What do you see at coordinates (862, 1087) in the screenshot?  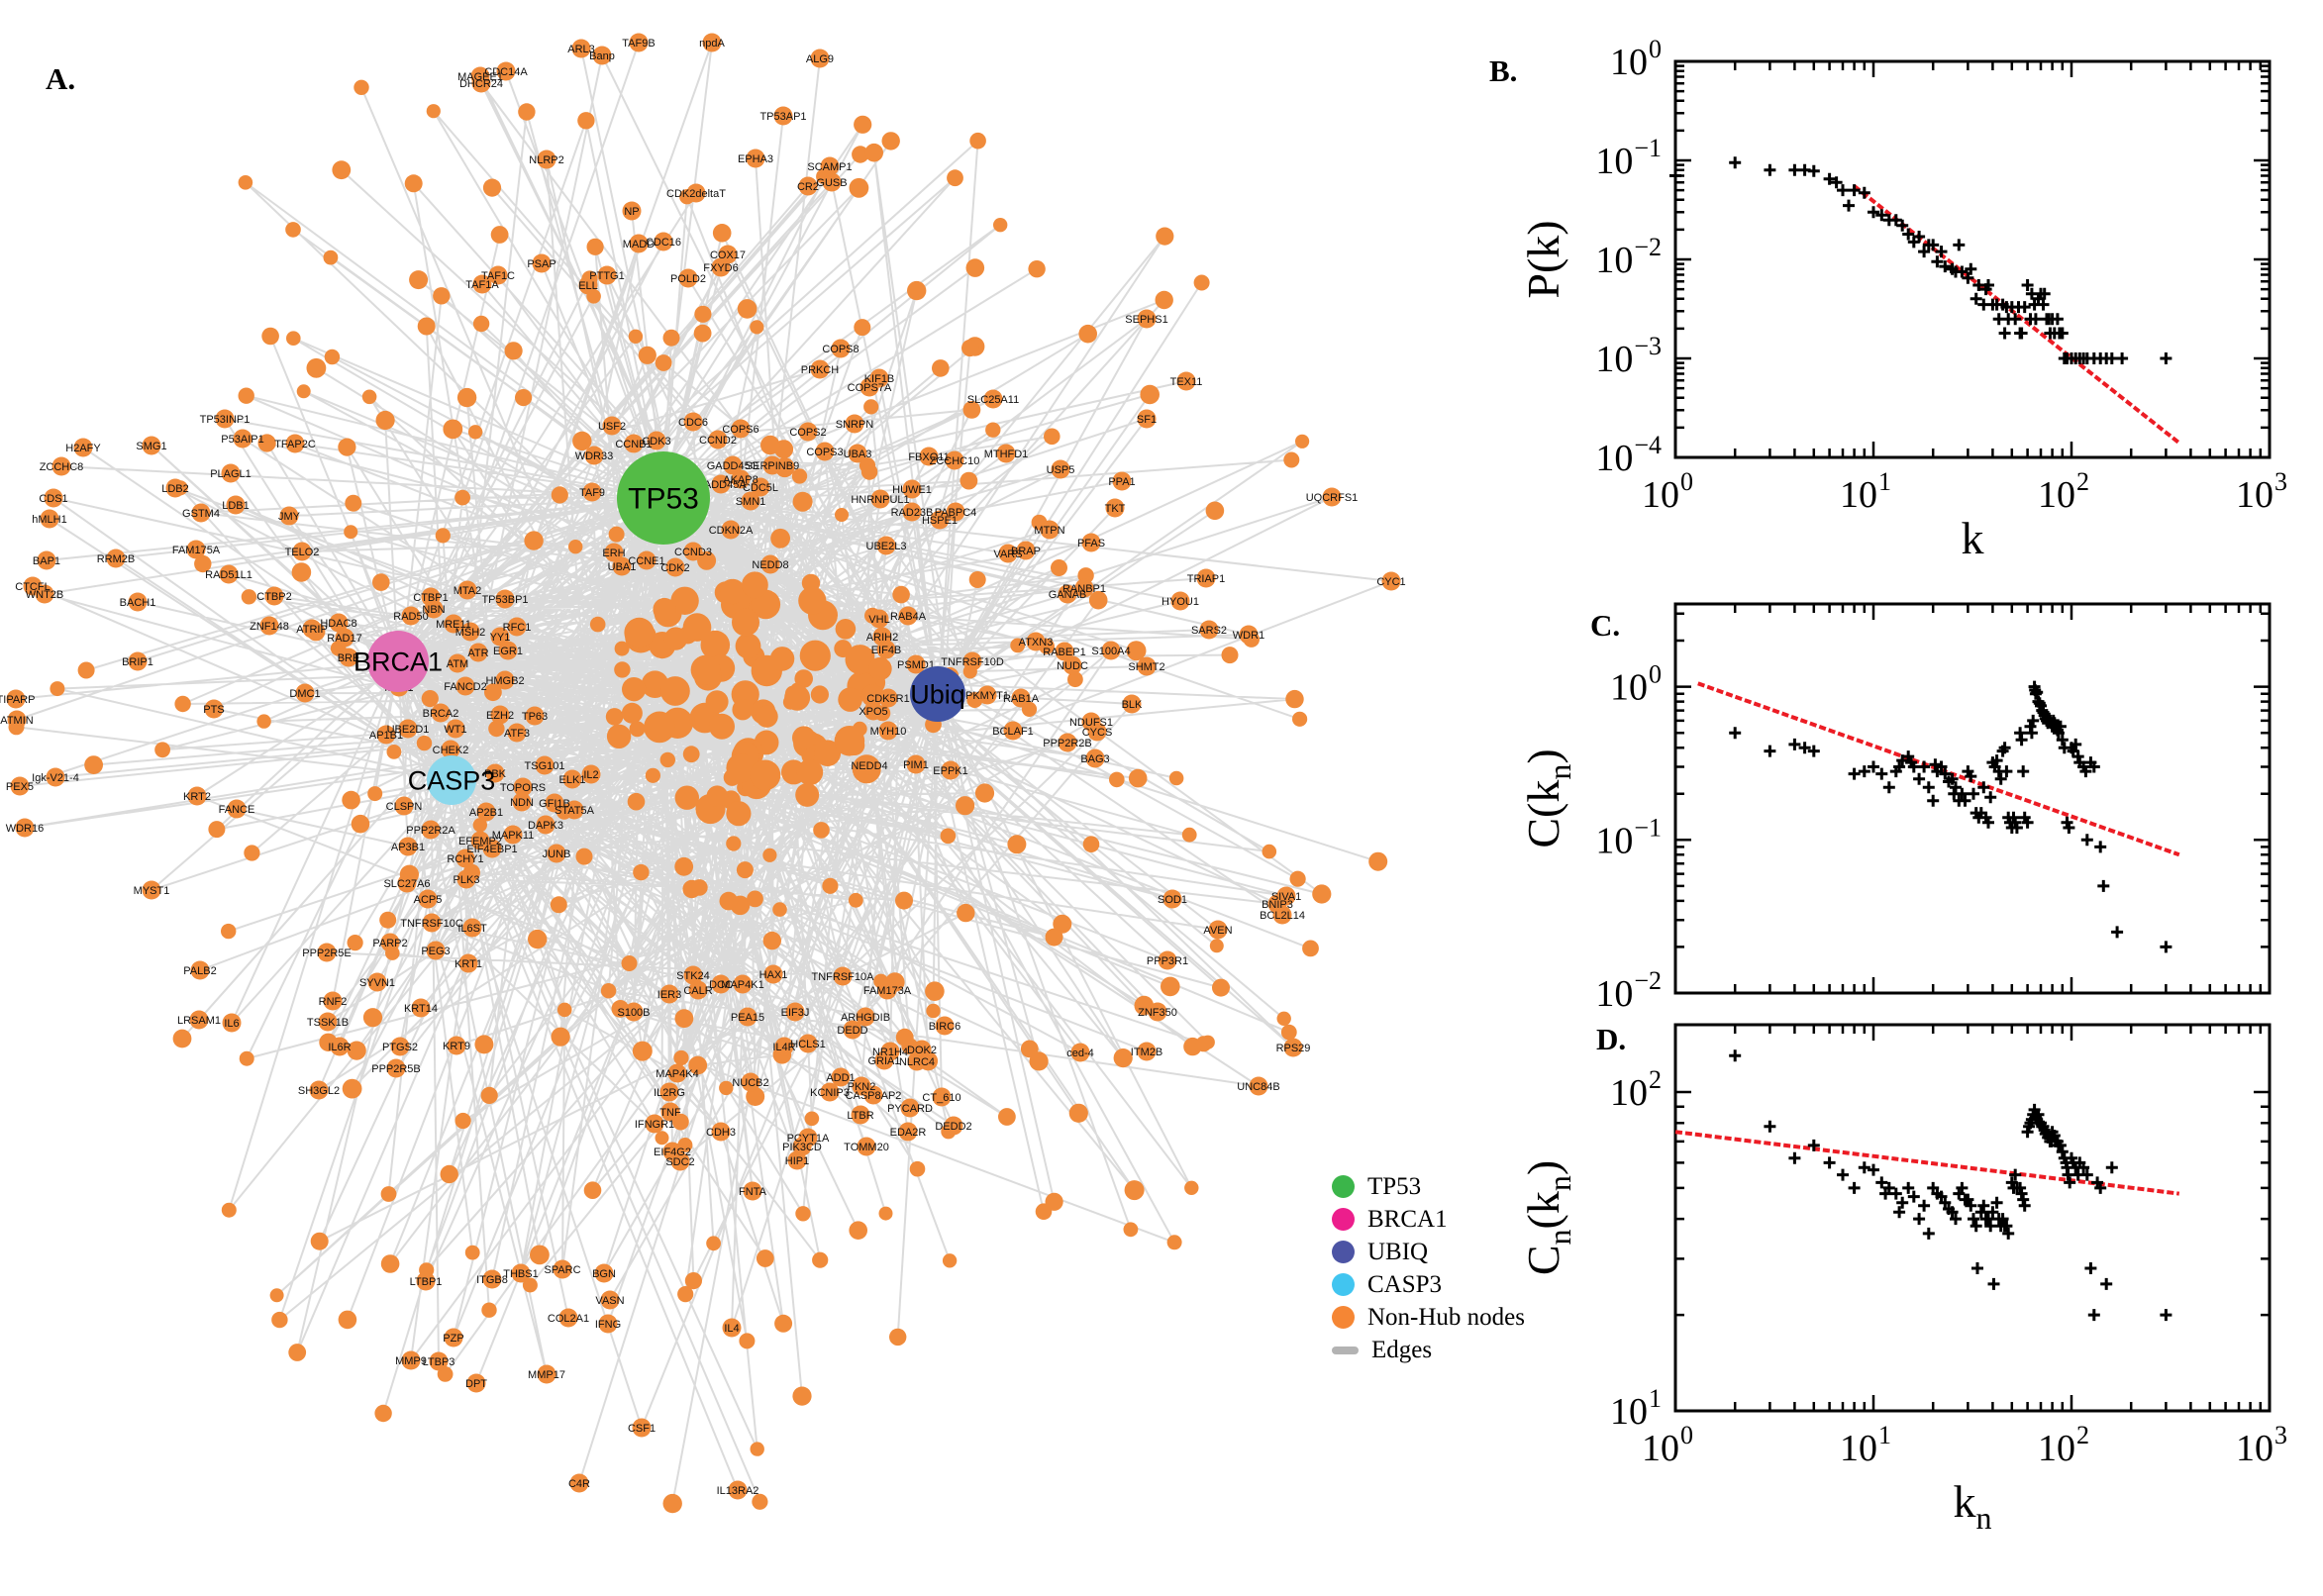 I see `network-node-label: PKN2` at bounding box center [862, 1087].